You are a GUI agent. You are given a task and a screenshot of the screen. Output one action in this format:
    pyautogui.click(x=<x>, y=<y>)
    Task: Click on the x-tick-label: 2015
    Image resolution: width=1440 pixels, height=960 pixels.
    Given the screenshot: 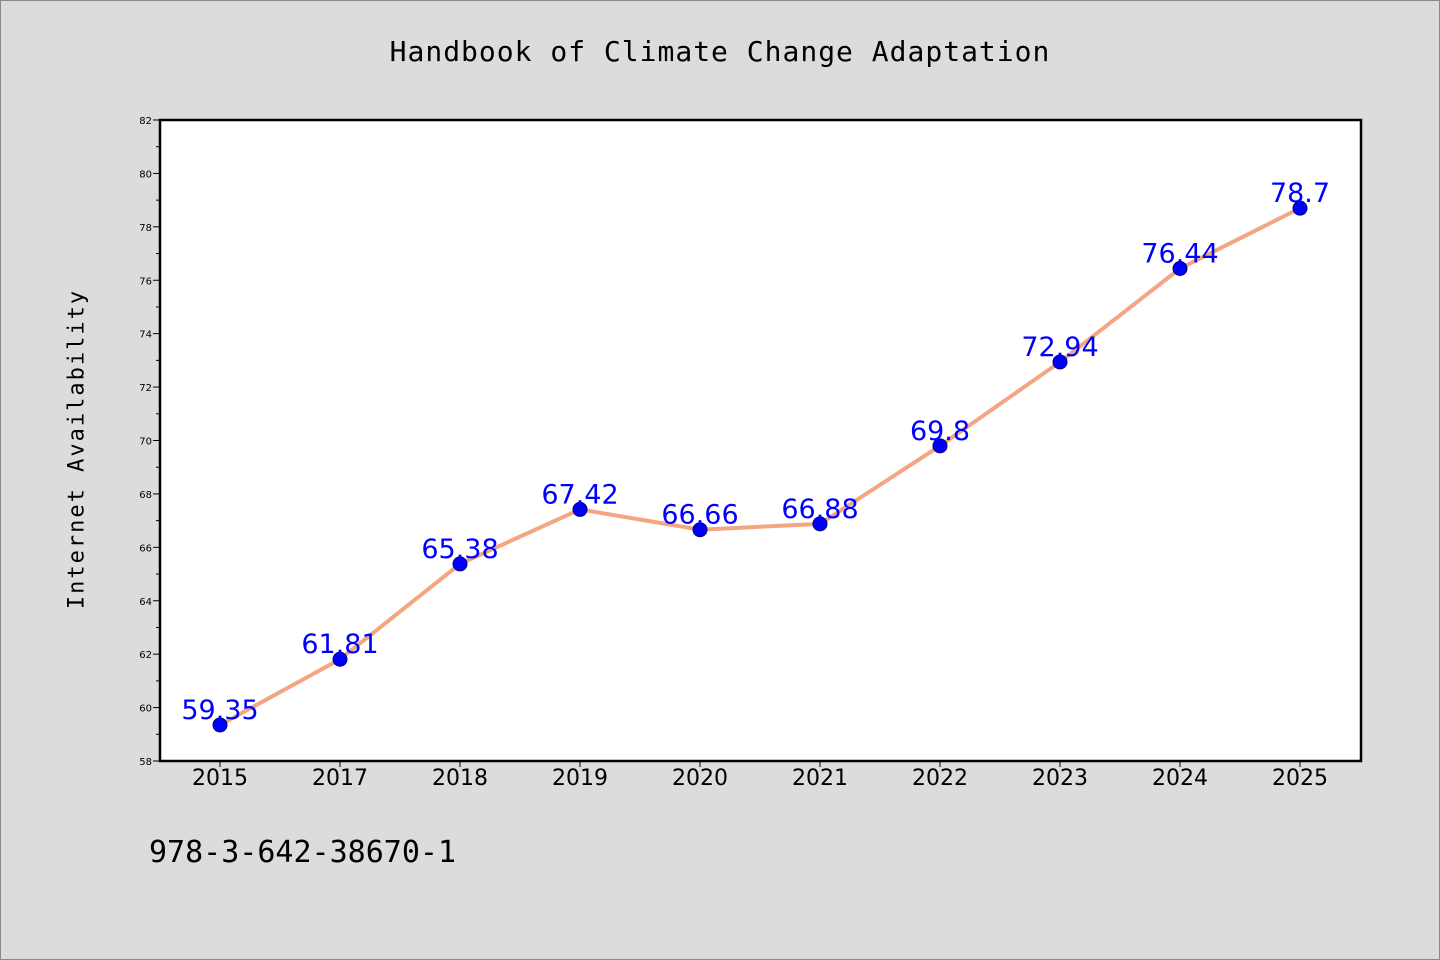 What is the action you would take?
    pyautogui.click(x=220, y=778)
    